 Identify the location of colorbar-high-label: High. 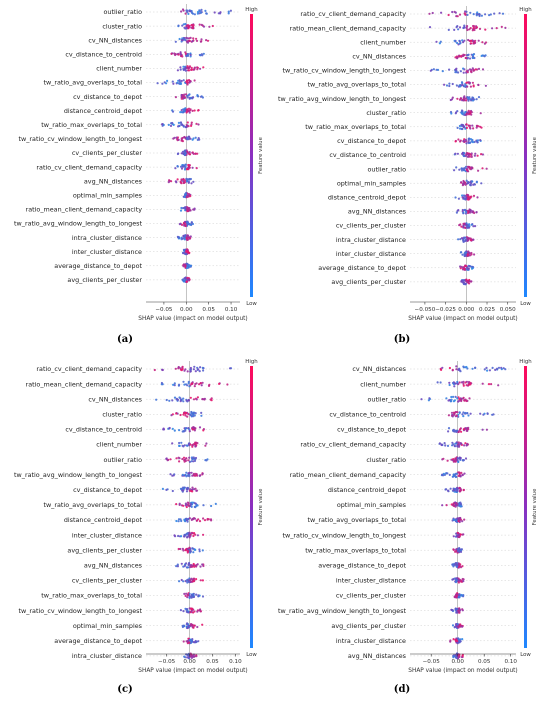
(525, 362).